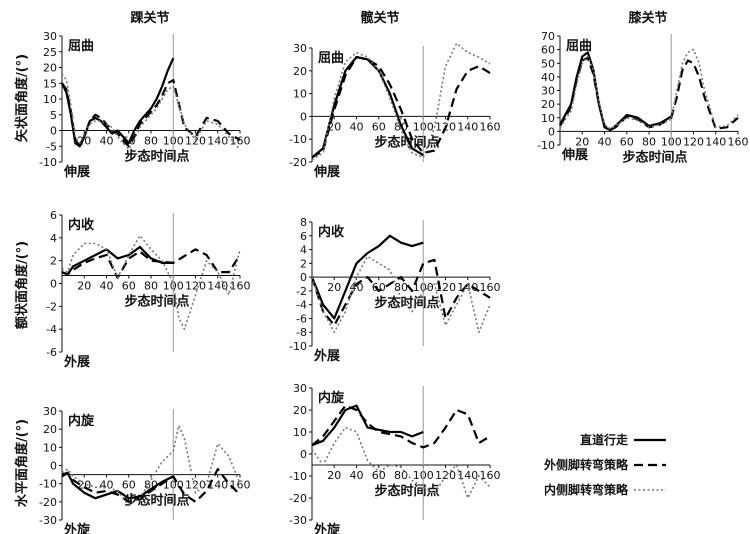 This screenshot has width=750, height=534. I want to click on y-tick-label: 5, so click(53, 115).